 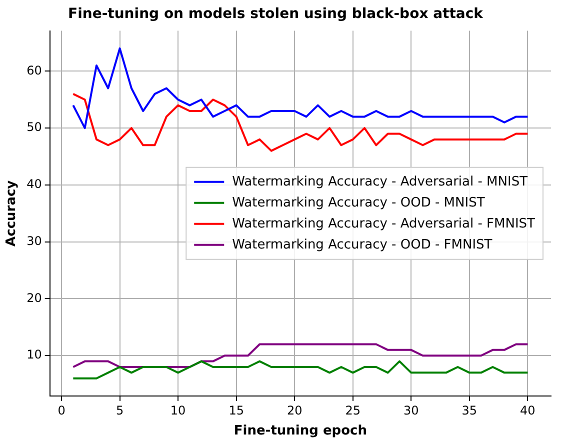 What do you see at coordinates (384, 224) in the screenshot?
I see `legend-label: Watermarking Accuracy - Adversarial - FMNIST` at bounding box center [384, 224].